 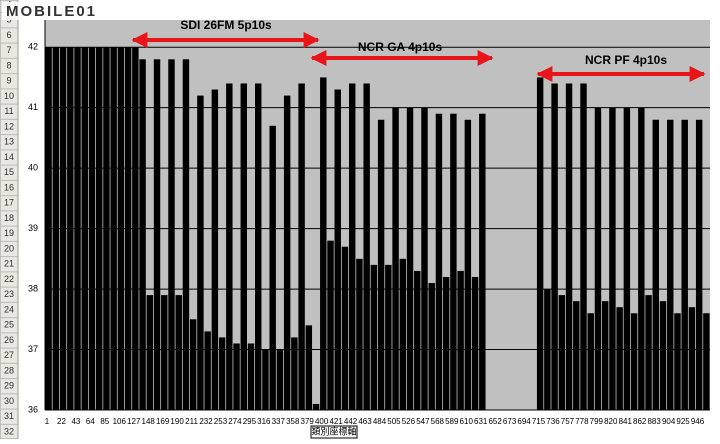 I want to click on x-tick-label: 169, so click(x=163, y=421).